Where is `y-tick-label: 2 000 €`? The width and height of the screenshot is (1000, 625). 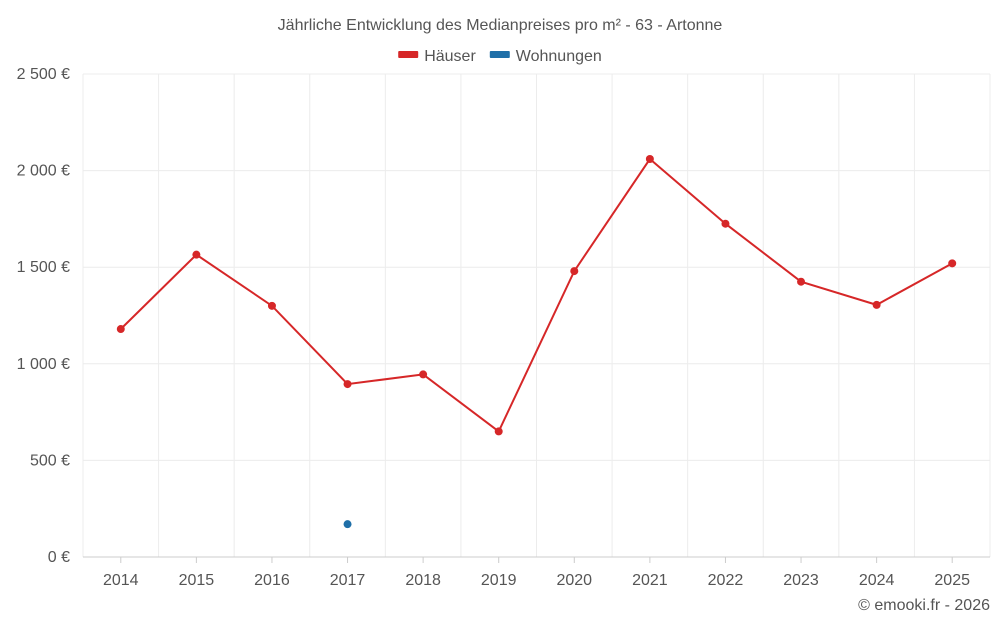
y-tick-label: 2 000 € is located at coordinates (43, 171).